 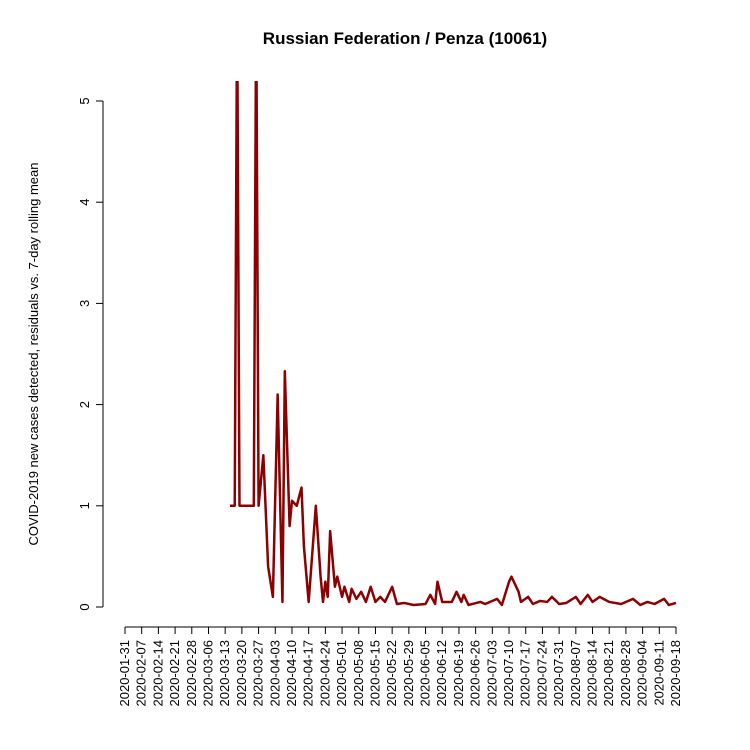 What do you see at coordinates (675, 673) in the screenshot?
I see `x-tick-label: 2020-09-18` at bounding box center [675, 673].